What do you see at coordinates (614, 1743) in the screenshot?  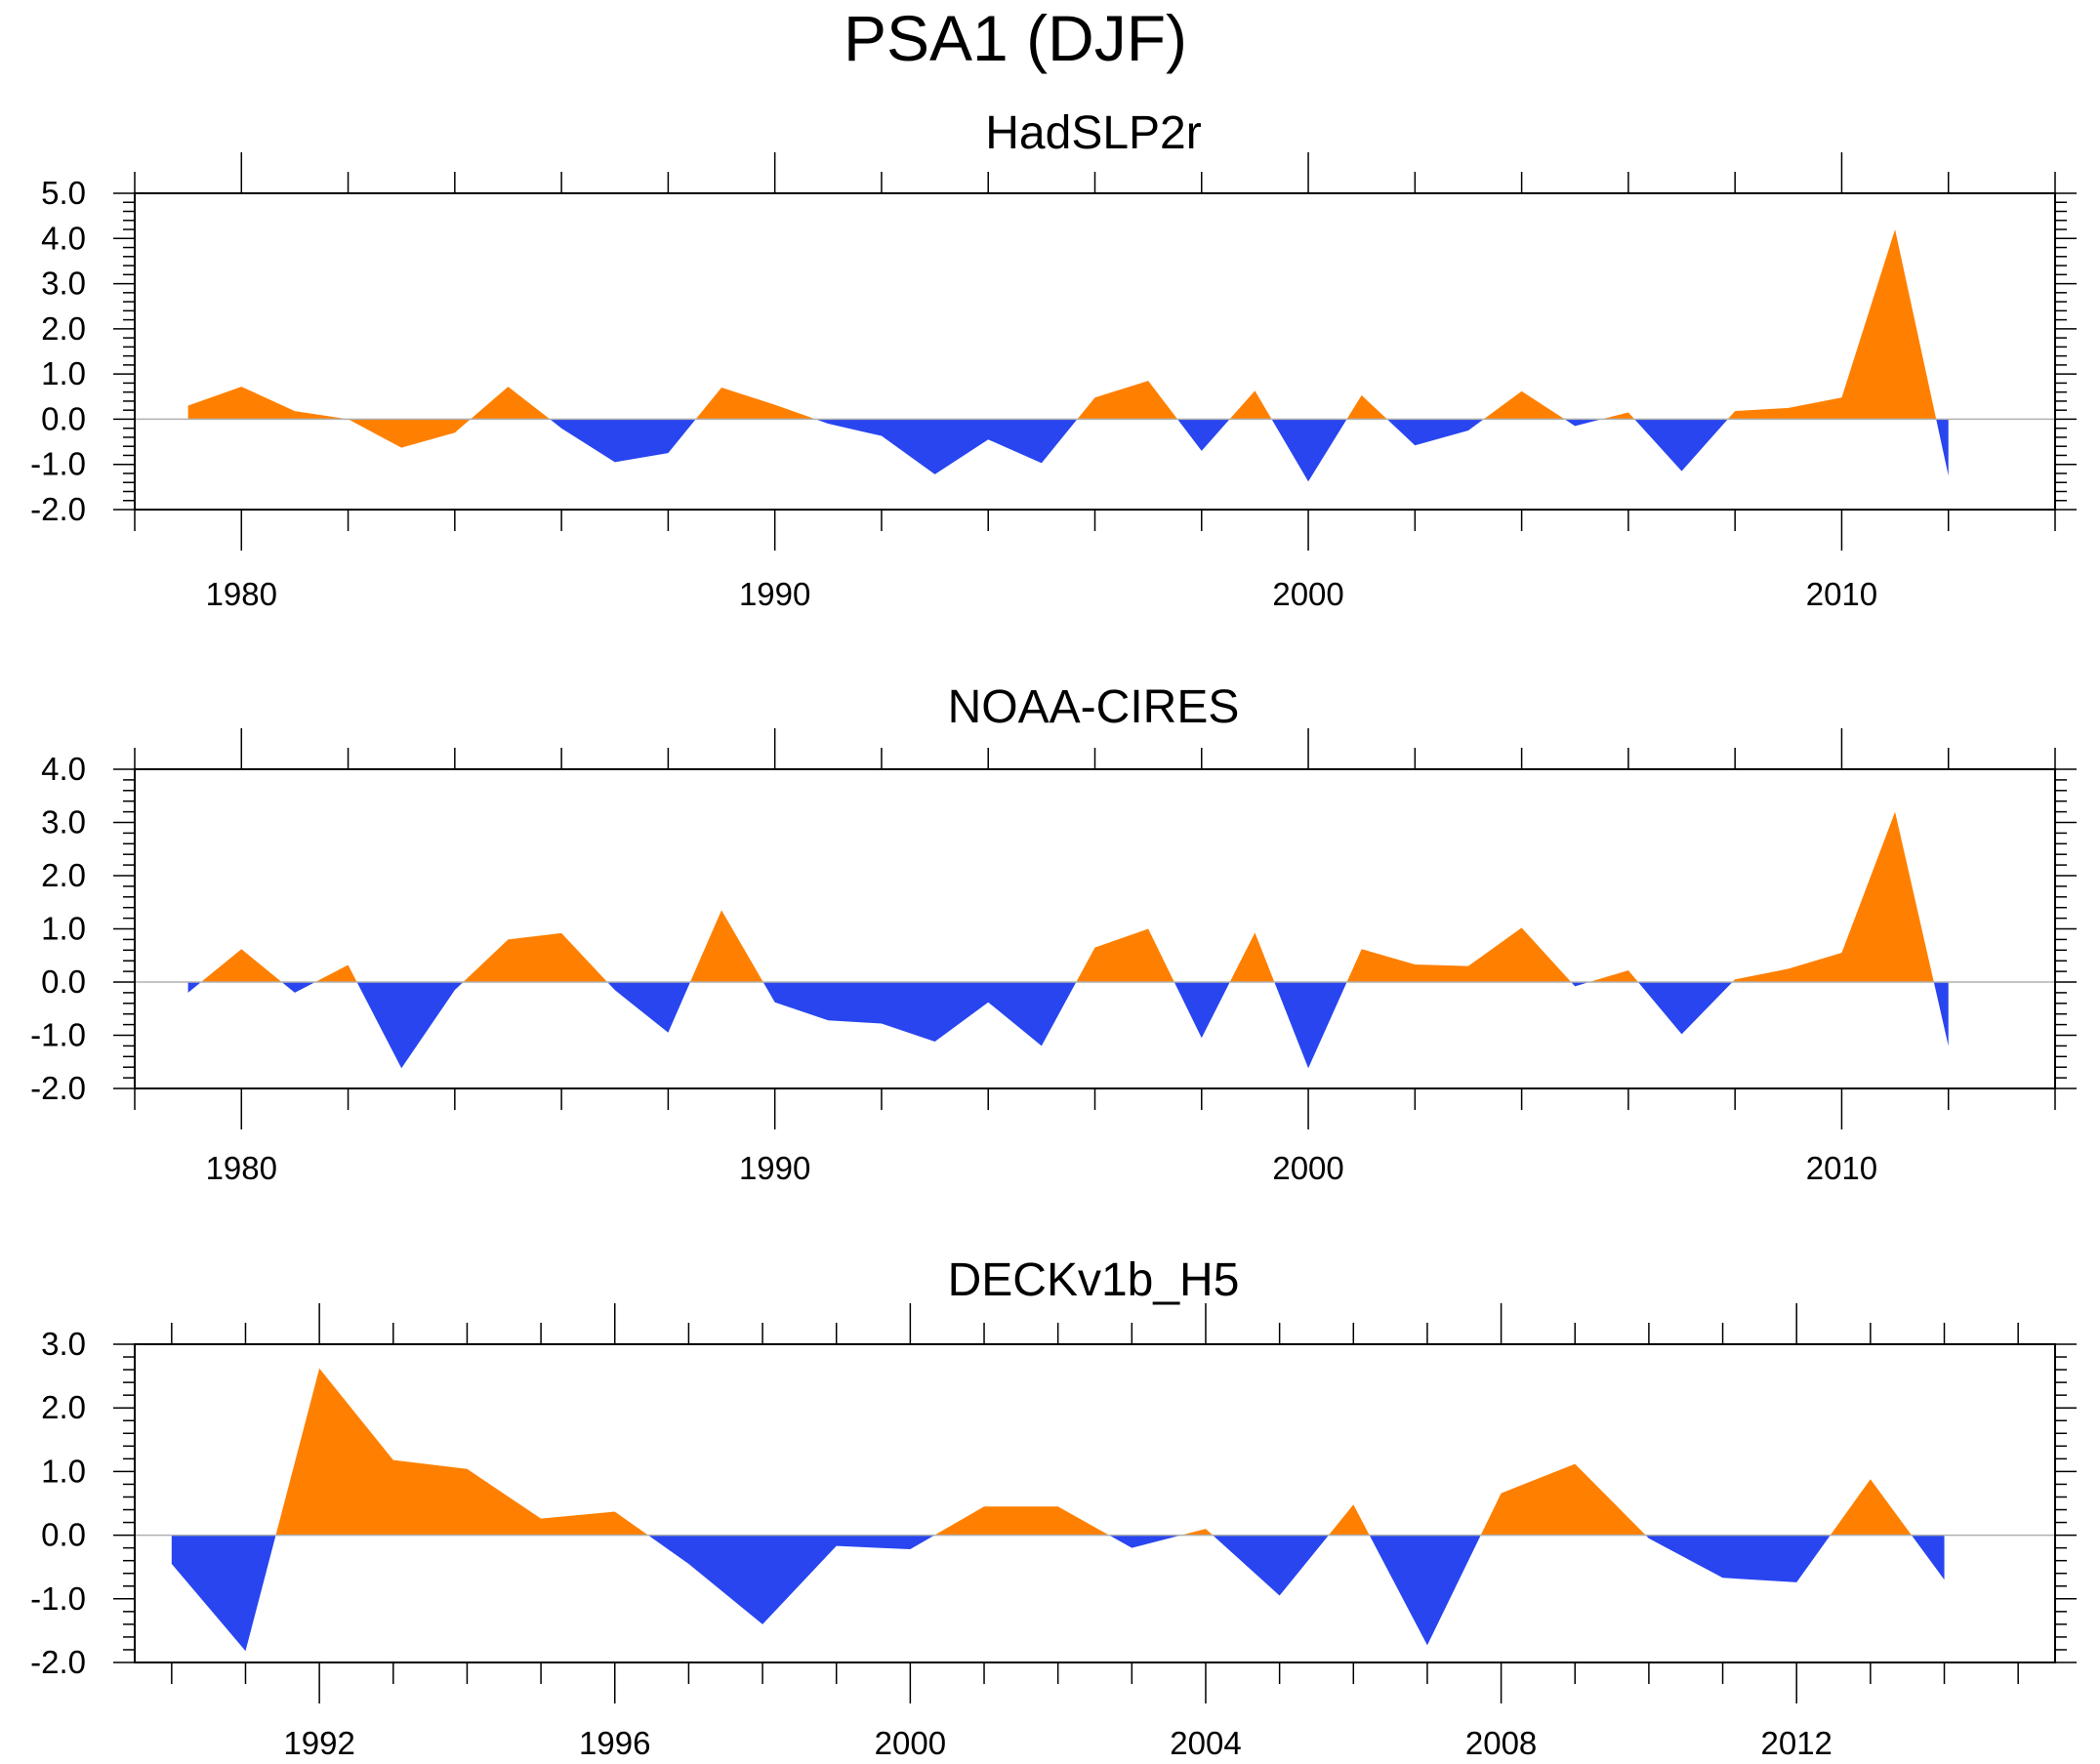 I see `x-tick-label: 1996` at bounding box center [614, 1743].